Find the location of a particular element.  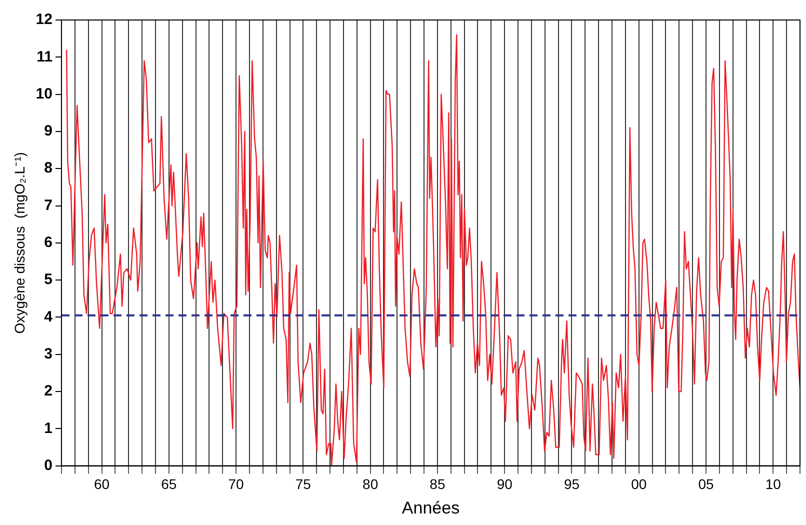

x-tick-label: 80 is located at coordinates (370, 484).